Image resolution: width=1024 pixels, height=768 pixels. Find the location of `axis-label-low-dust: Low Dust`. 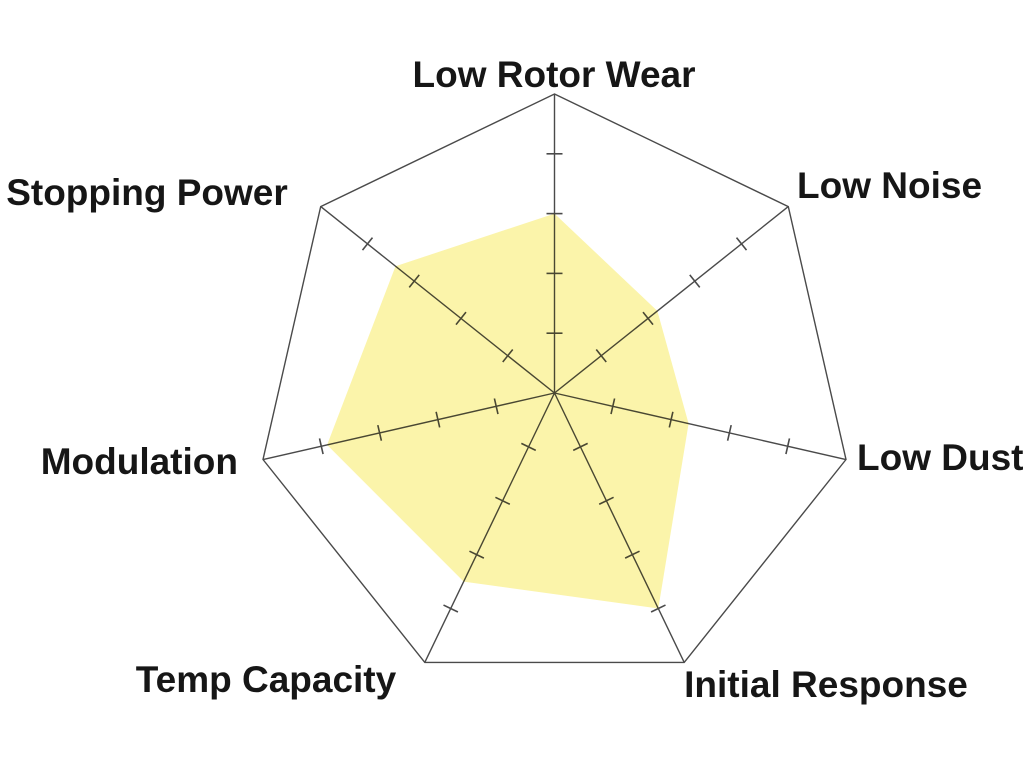

axis-label-low-dust: Low Dust is located at coordinates (940, 457).